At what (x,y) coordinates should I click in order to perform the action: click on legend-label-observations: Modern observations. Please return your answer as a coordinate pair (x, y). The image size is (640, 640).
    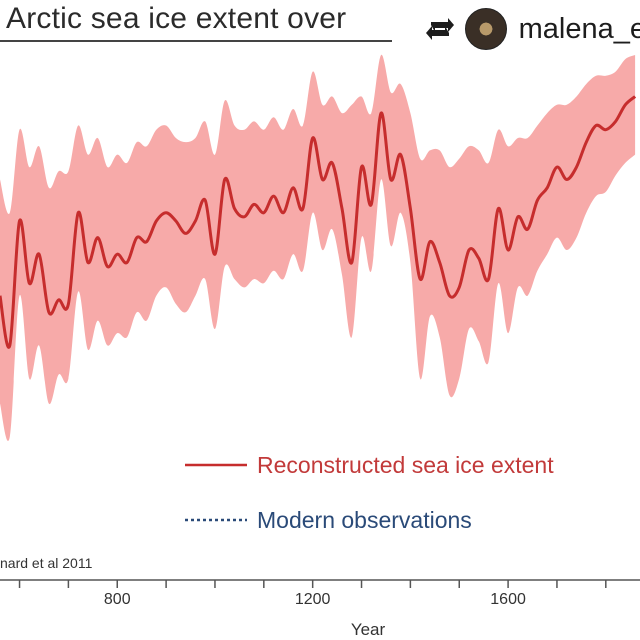
    Looking at the image, I should click on (364, 520).